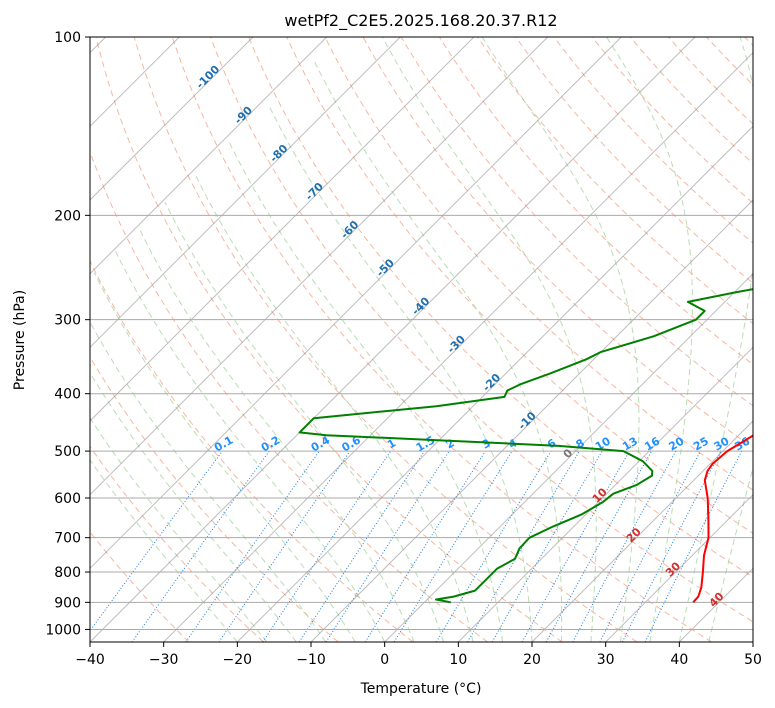 The image size is (775, 708). What do you see at coordinates (679, 660) in the screenshot?
I see `x-tick-label: 40` at bounding box center [679, 660].